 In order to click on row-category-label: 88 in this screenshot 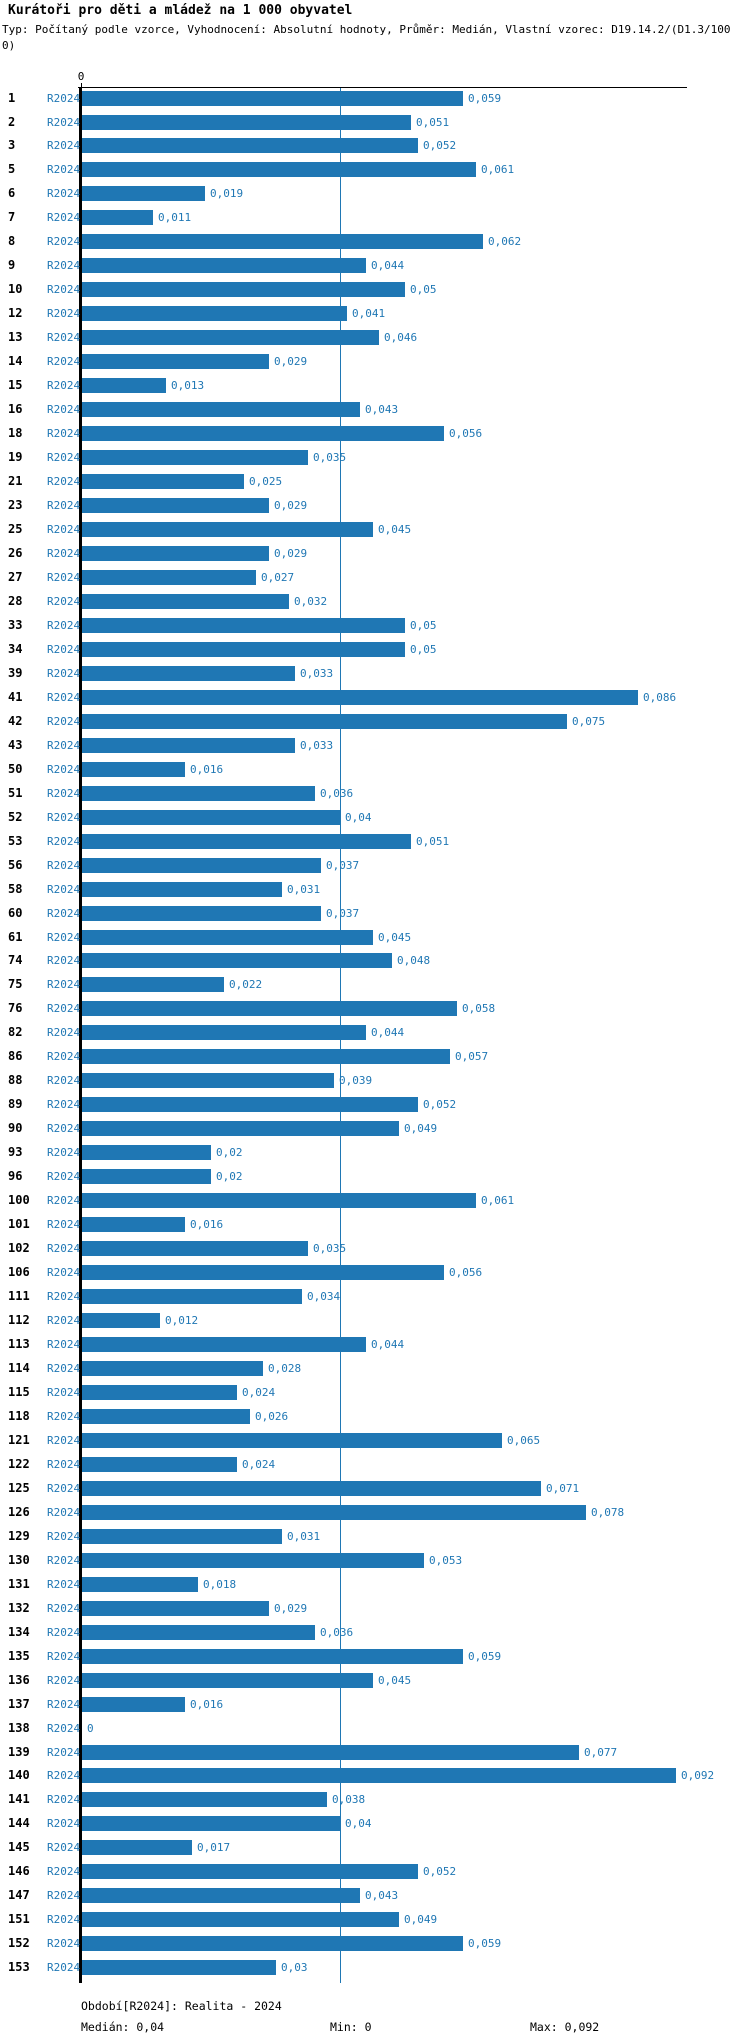, I will do `click(15, 1080)`.